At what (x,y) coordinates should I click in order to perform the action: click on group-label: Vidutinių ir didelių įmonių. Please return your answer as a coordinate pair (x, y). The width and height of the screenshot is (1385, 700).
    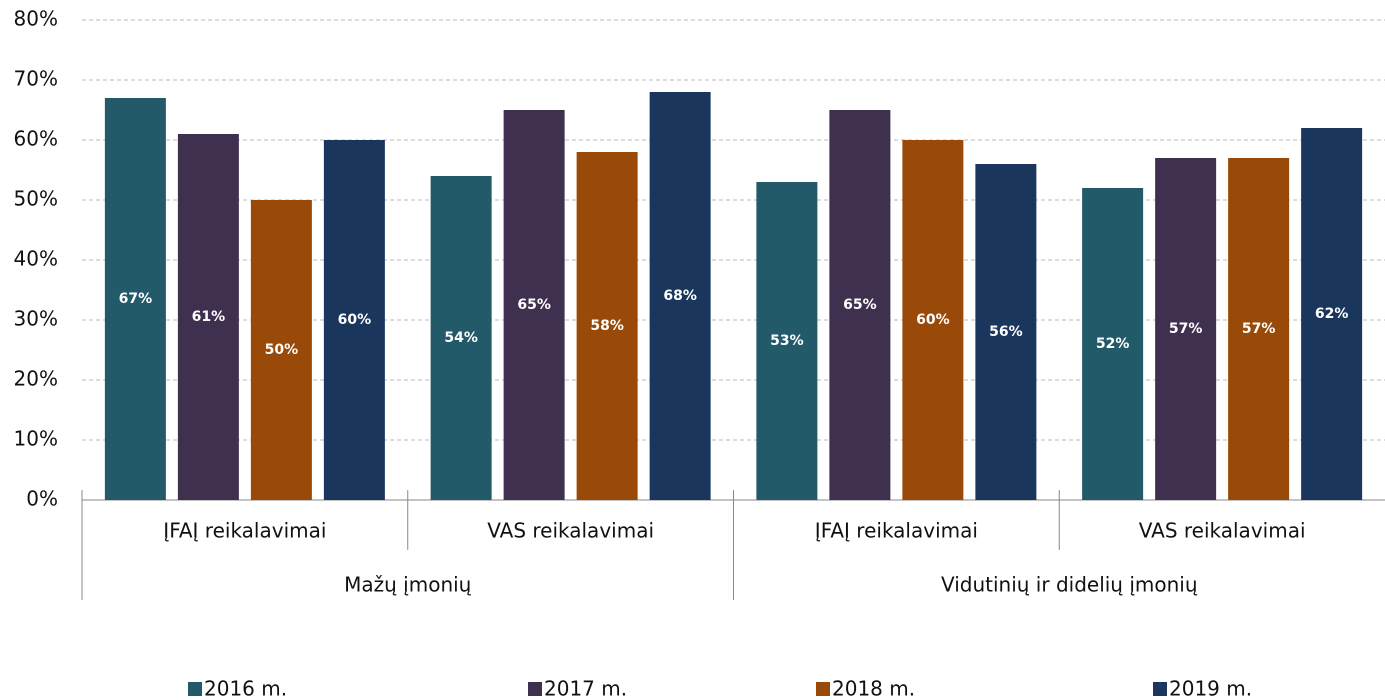
    Looking at the image, I should click on (1069, 585).